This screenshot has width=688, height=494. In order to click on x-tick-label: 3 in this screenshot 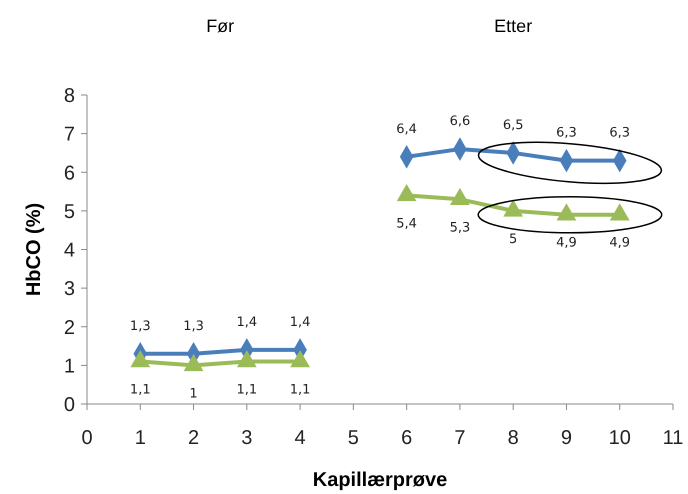, I will do `click(246, 438)`.